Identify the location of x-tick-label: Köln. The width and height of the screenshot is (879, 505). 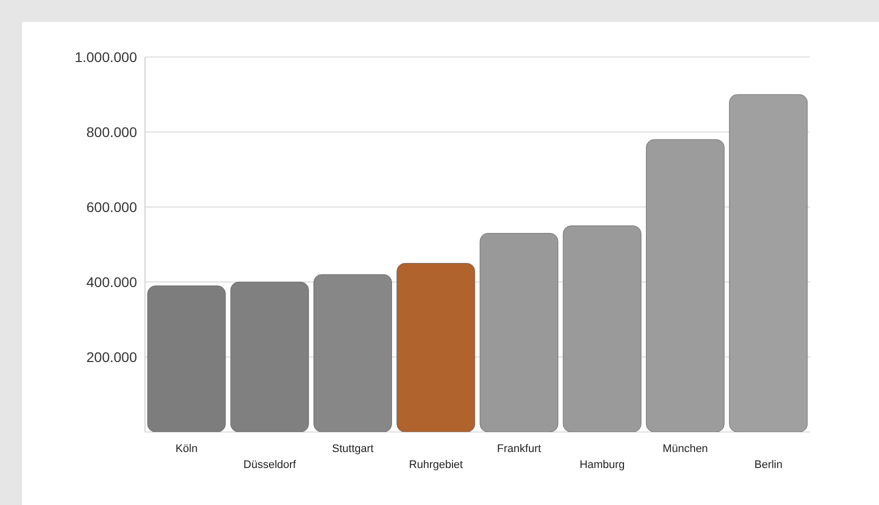
(187, 449).